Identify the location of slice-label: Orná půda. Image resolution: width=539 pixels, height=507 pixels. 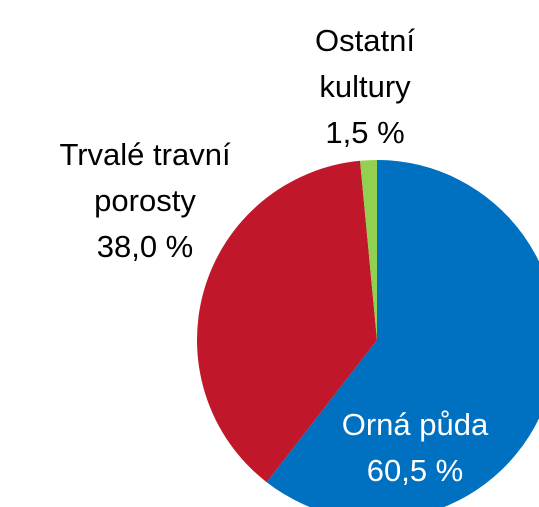
(415, 424).